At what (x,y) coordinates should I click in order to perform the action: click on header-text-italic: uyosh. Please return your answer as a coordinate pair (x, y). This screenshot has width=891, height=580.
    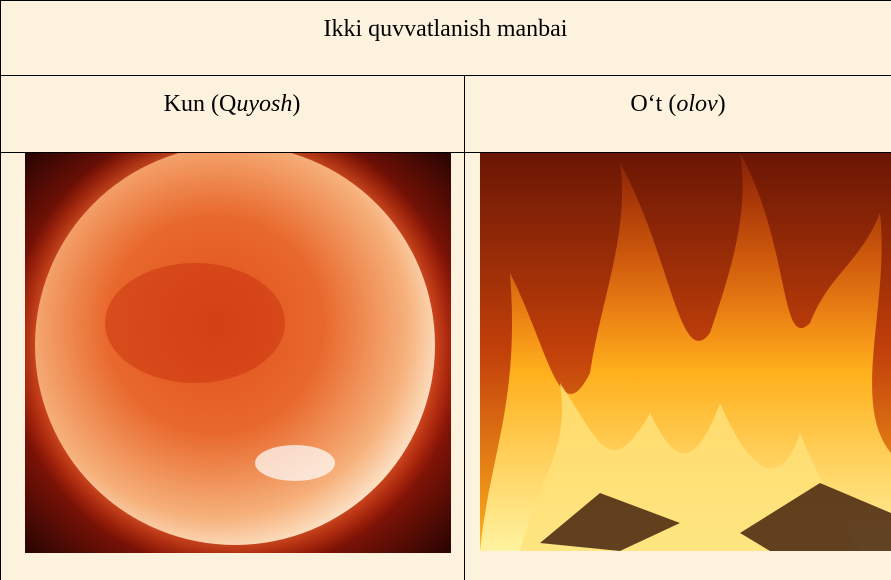
    Looking at the image, I should click on (264, 104).